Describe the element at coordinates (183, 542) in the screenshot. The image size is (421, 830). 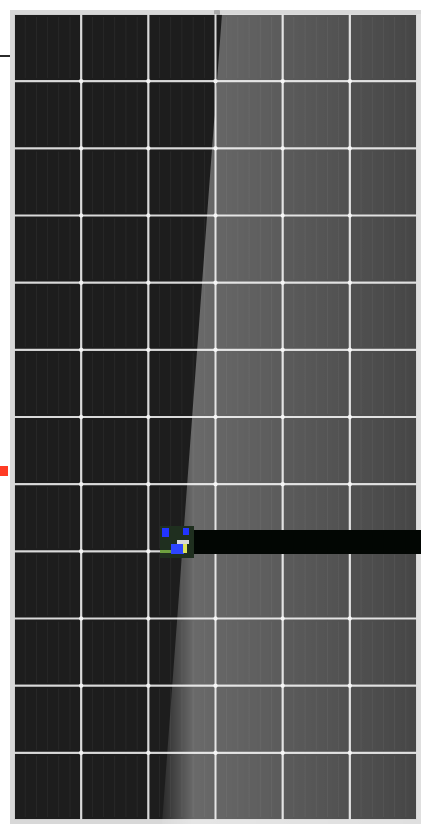
I see `chip-white-mark` at that location.